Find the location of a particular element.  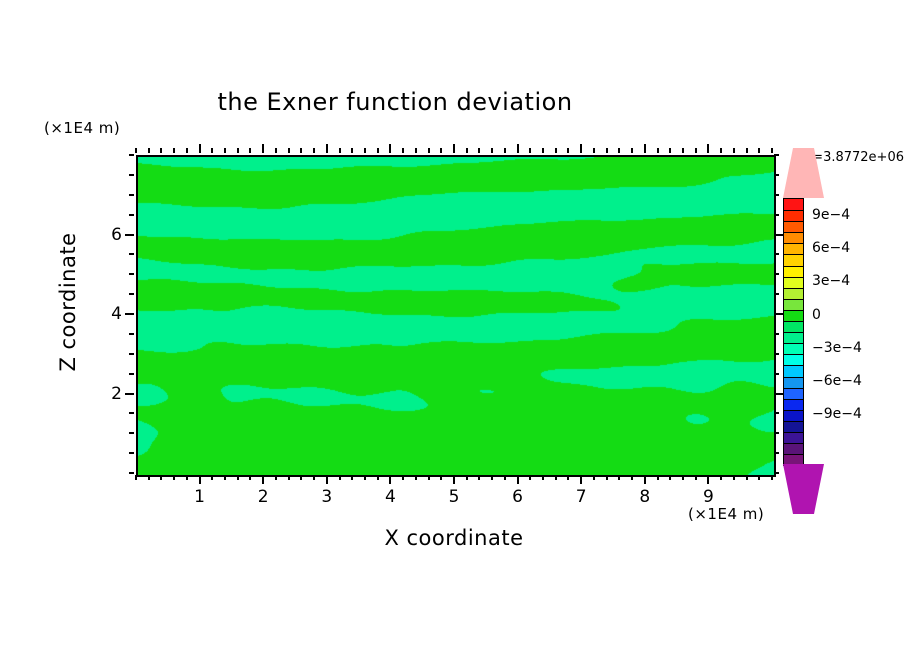

colorbar-tick-label: −9e−4 is located at coordinates (837, 414).